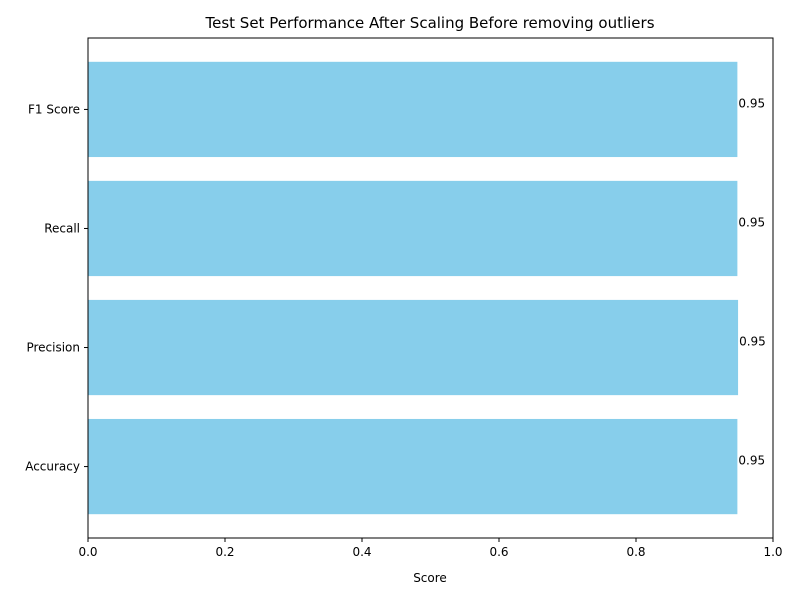  What do you see at coordinates (635, 552) in the screenshot?
I see `x-tick-label: 0.8` at bounding box center [635, 552].